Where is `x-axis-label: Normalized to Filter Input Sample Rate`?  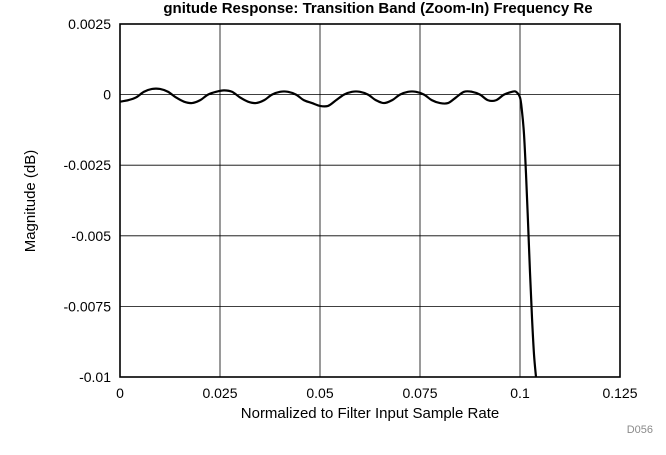
x-axis-label: Normalized to Filter Input Sample Rate is located at coordinates (370, 413).